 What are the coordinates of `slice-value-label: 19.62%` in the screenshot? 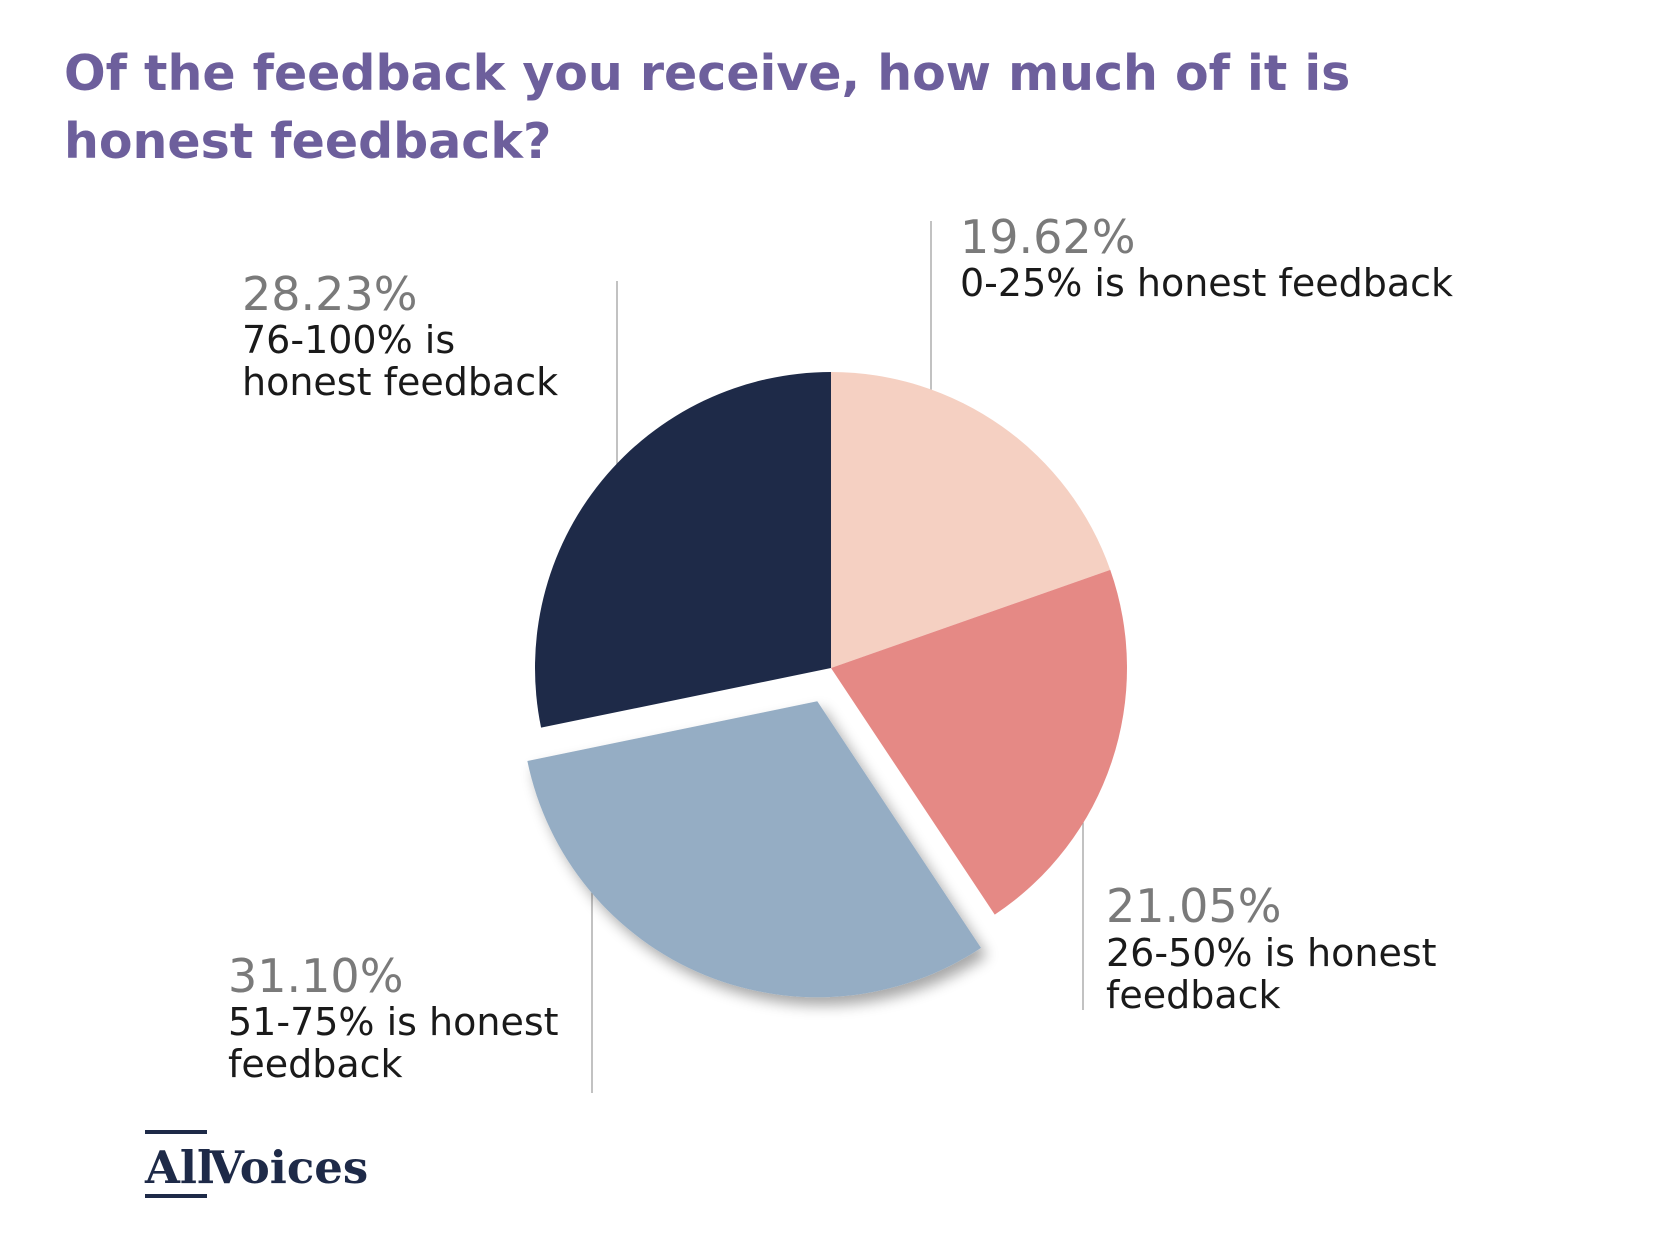 It's located at (1047, 237).